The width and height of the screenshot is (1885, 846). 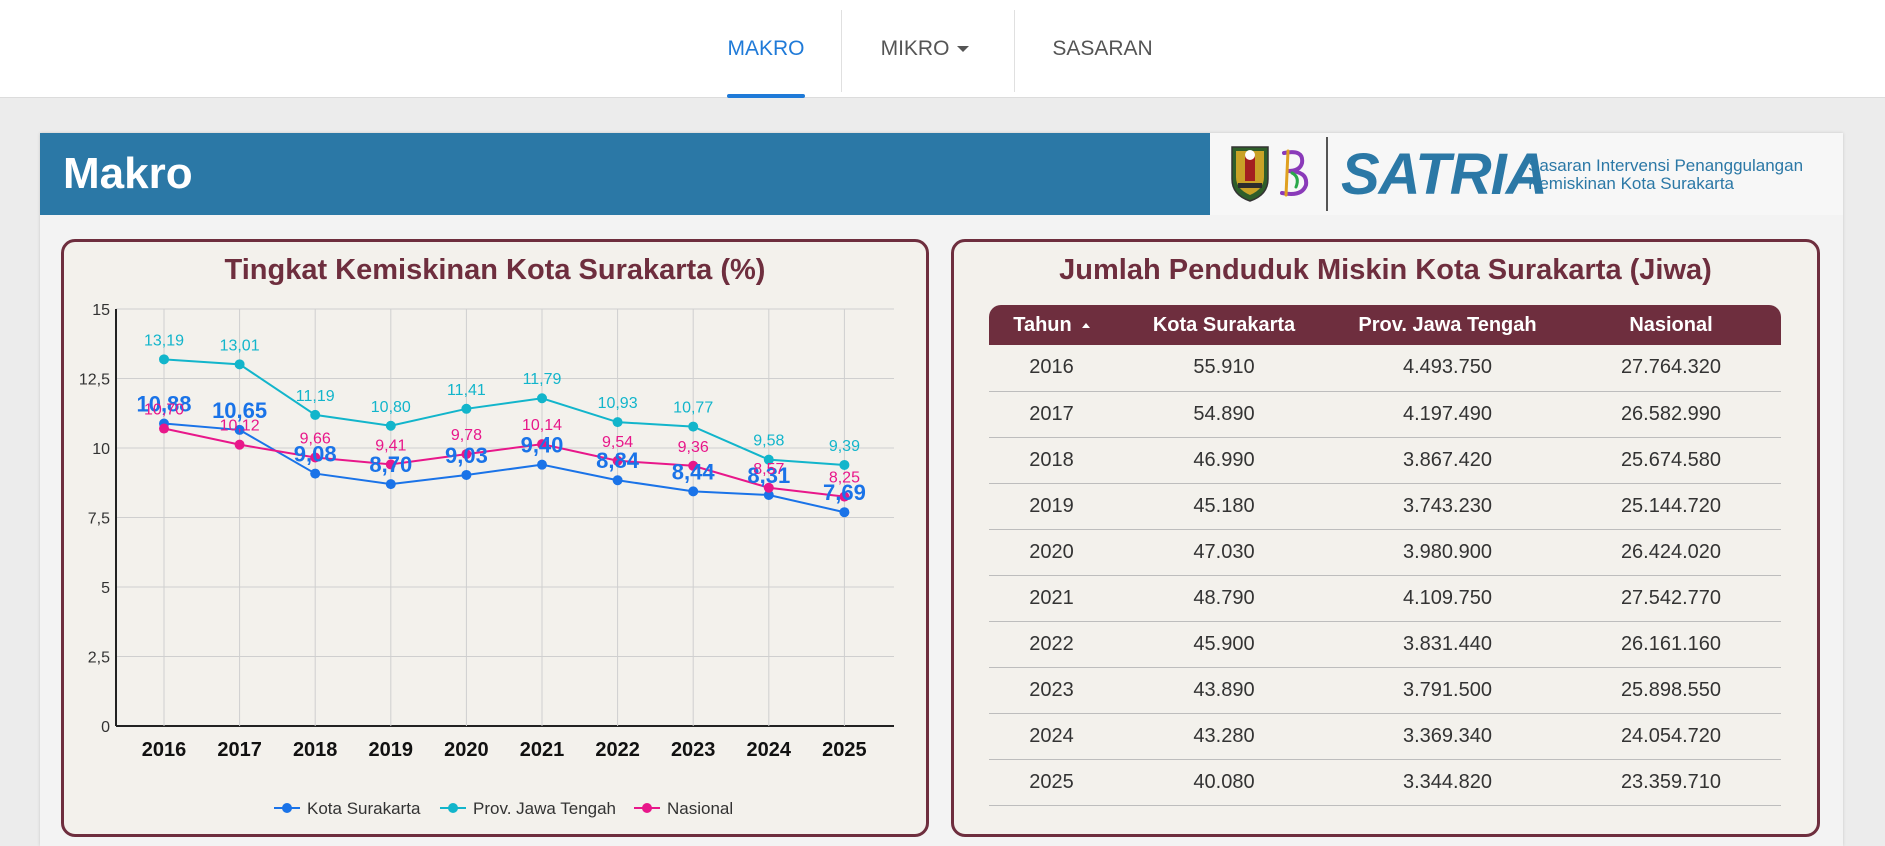 I want to click on cell-prov: 3.831.440, so click(x=1447, y=644).